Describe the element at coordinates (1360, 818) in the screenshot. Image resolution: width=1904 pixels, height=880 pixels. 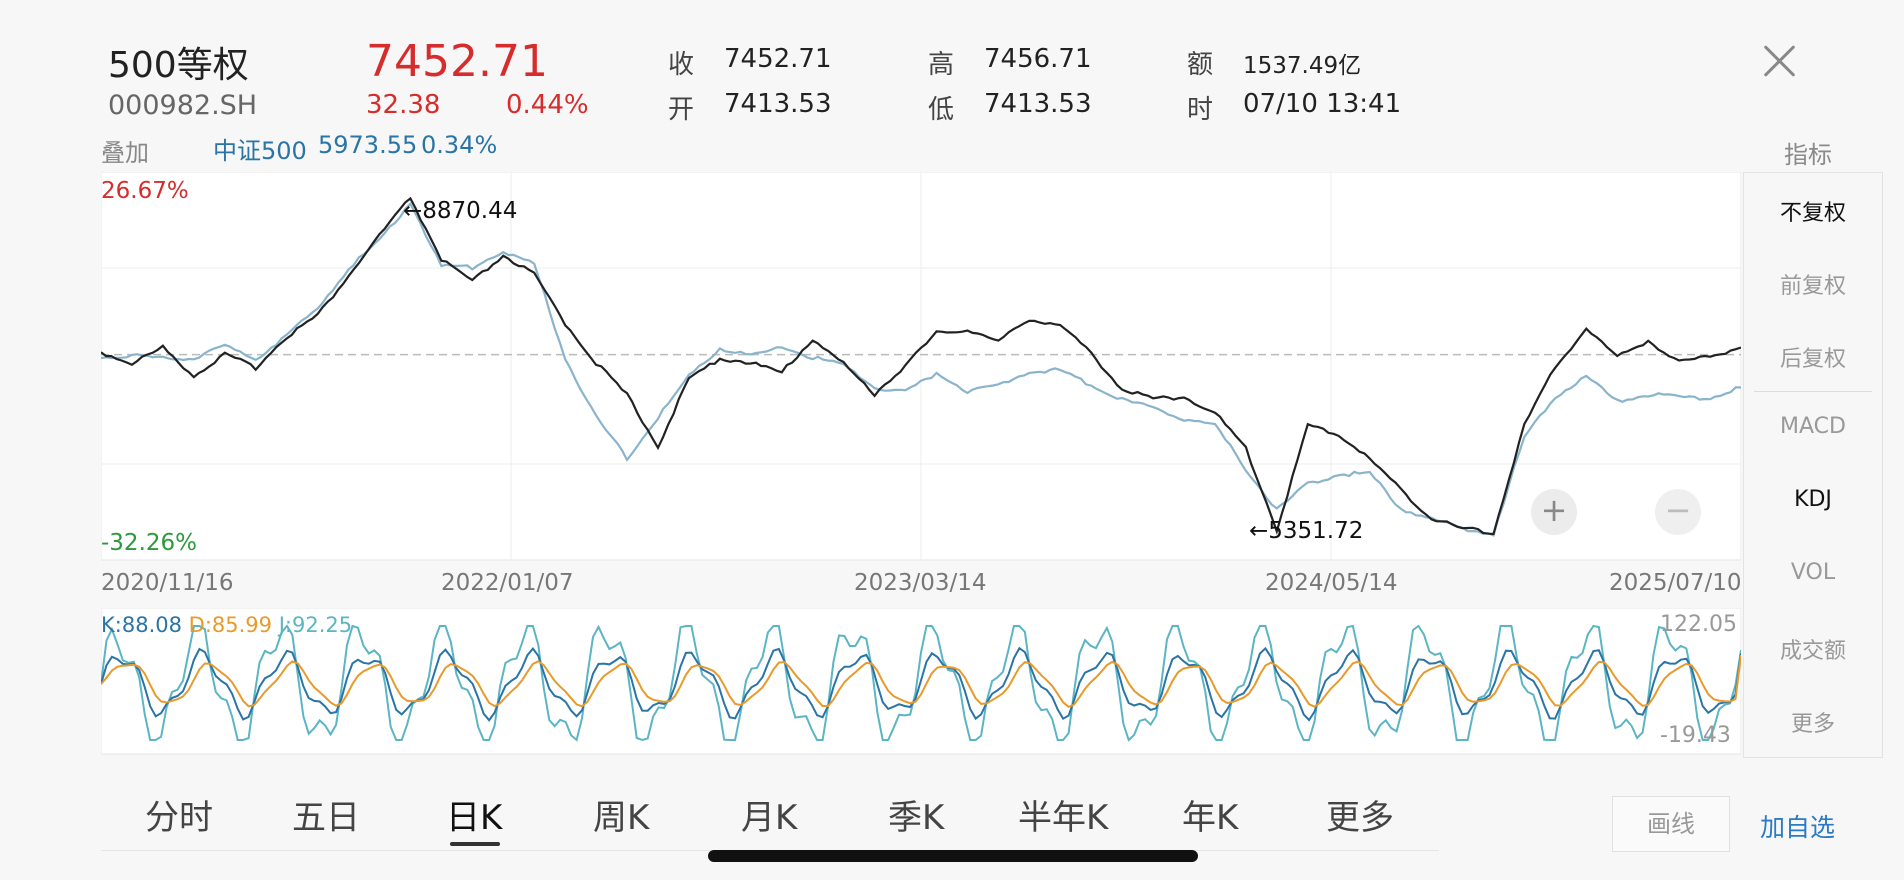
I see `tab-more: 更多` at that location.